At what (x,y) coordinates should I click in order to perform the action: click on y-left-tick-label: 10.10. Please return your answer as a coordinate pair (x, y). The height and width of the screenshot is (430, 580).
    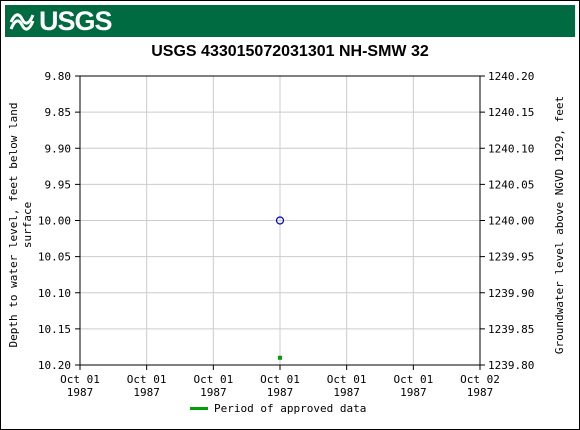
    Looking at the image, I should click on (54, 293).